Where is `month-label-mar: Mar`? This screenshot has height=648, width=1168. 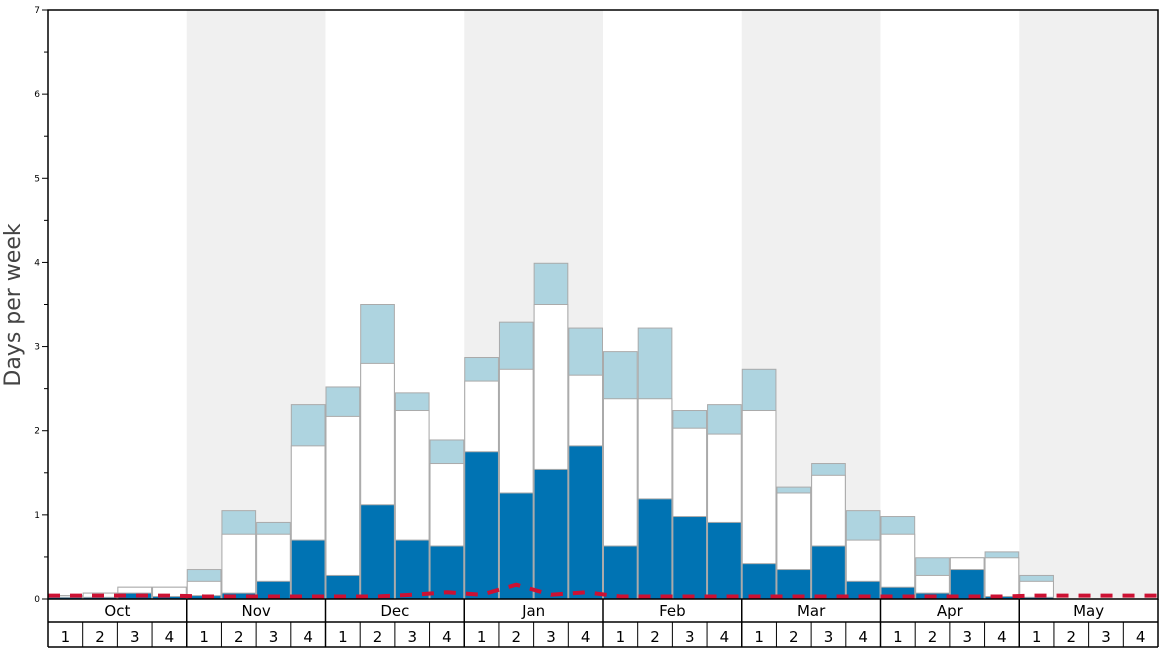 month-label-mar: Mar is located at coordinates (811, 611).